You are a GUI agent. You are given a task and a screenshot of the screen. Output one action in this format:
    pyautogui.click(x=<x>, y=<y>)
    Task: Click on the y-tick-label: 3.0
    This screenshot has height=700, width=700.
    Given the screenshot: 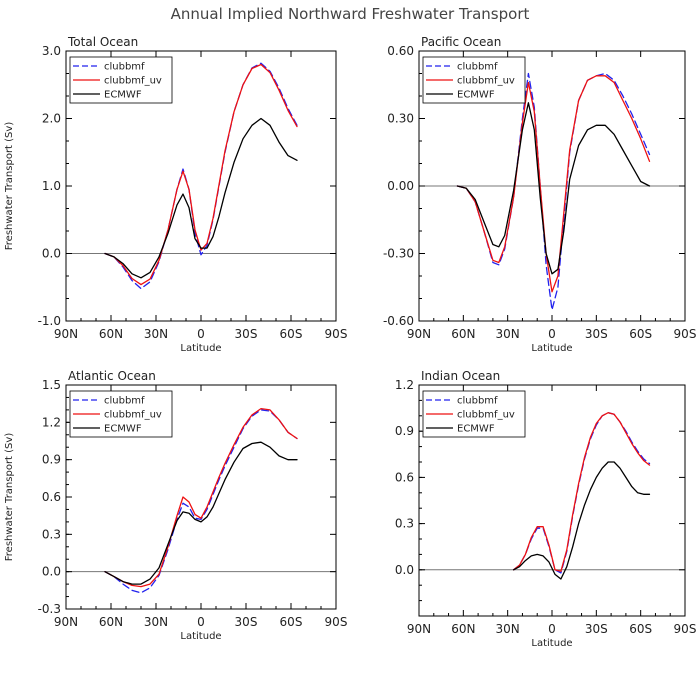 What is the action you would take?
    pyautogui.click(x=51, y=51)
    